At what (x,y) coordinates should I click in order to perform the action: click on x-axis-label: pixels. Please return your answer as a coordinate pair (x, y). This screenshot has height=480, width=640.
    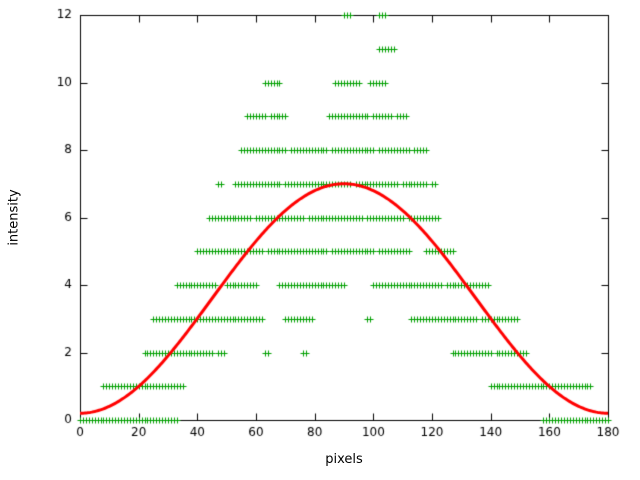
    Looking at the image, I should click on (344, 459).